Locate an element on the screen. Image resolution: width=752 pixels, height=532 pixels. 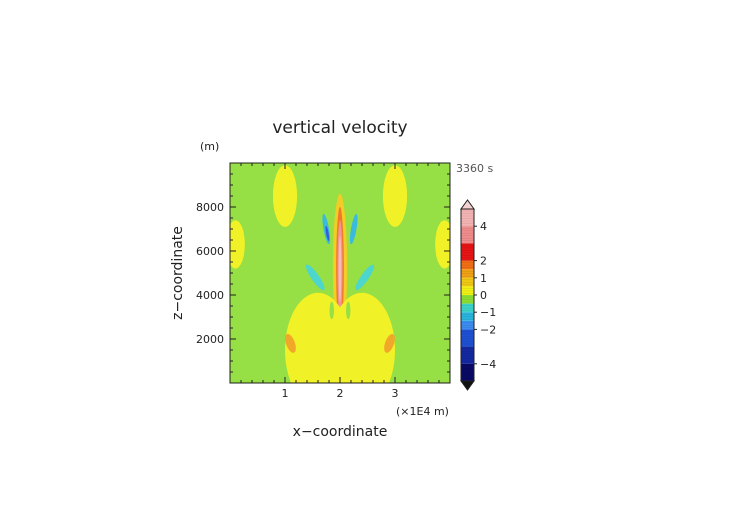
colorbar-tick-label: −4 is located at coordinates (488, 364).